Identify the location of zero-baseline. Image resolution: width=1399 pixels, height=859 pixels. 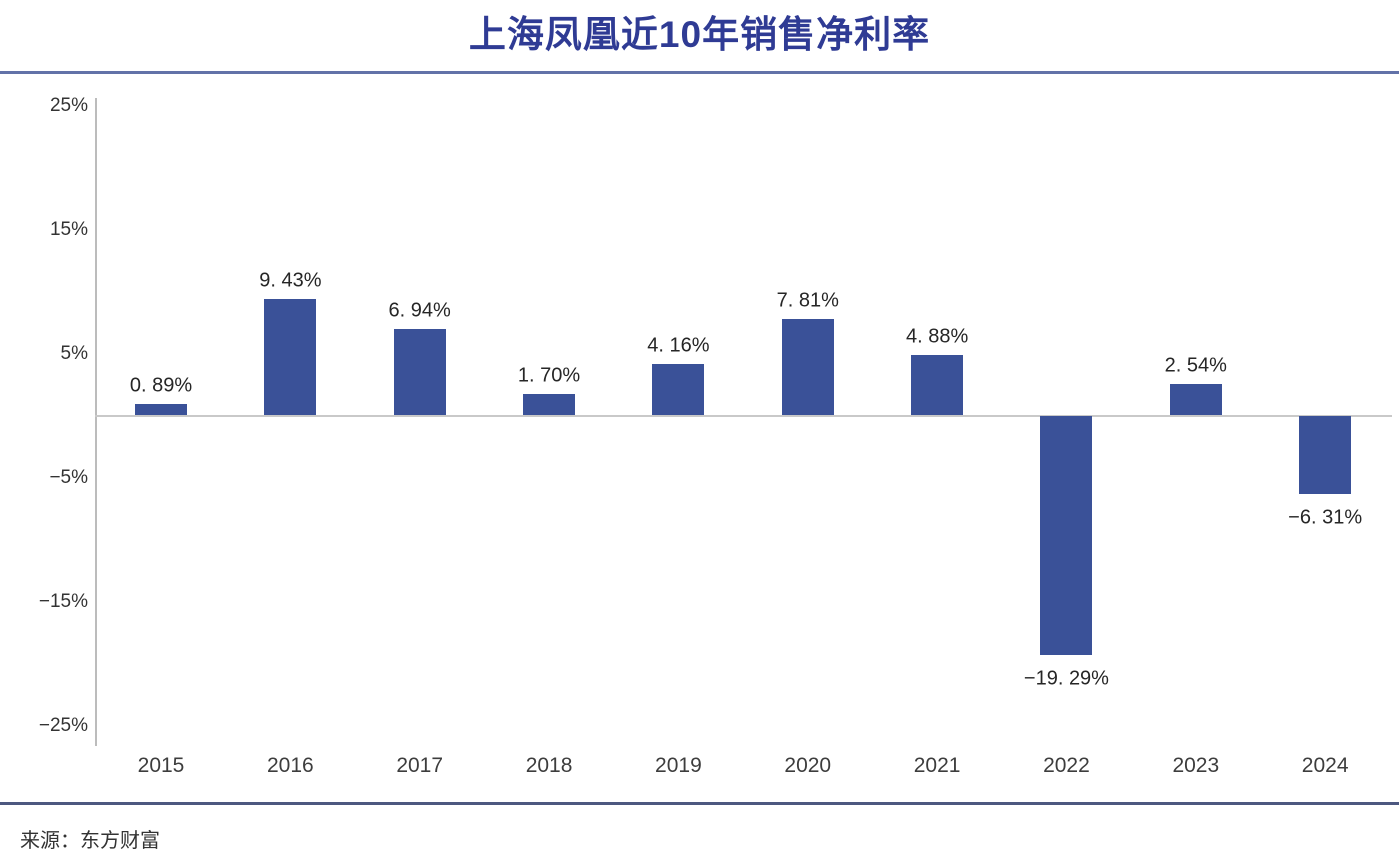
(743, 415).